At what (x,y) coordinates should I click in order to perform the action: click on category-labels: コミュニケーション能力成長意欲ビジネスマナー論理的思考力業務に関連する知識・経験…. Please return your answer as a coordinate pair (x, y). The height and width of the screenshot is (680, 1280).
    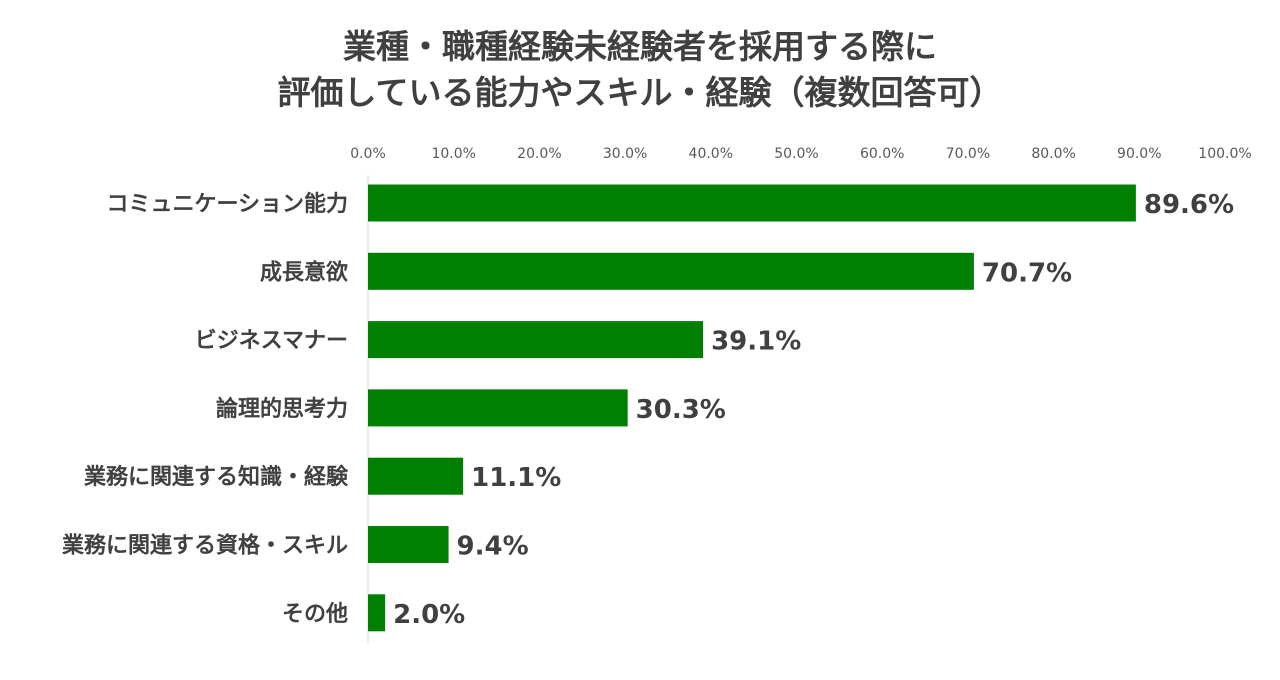
    Looking at the image, I should click on (205, 409).